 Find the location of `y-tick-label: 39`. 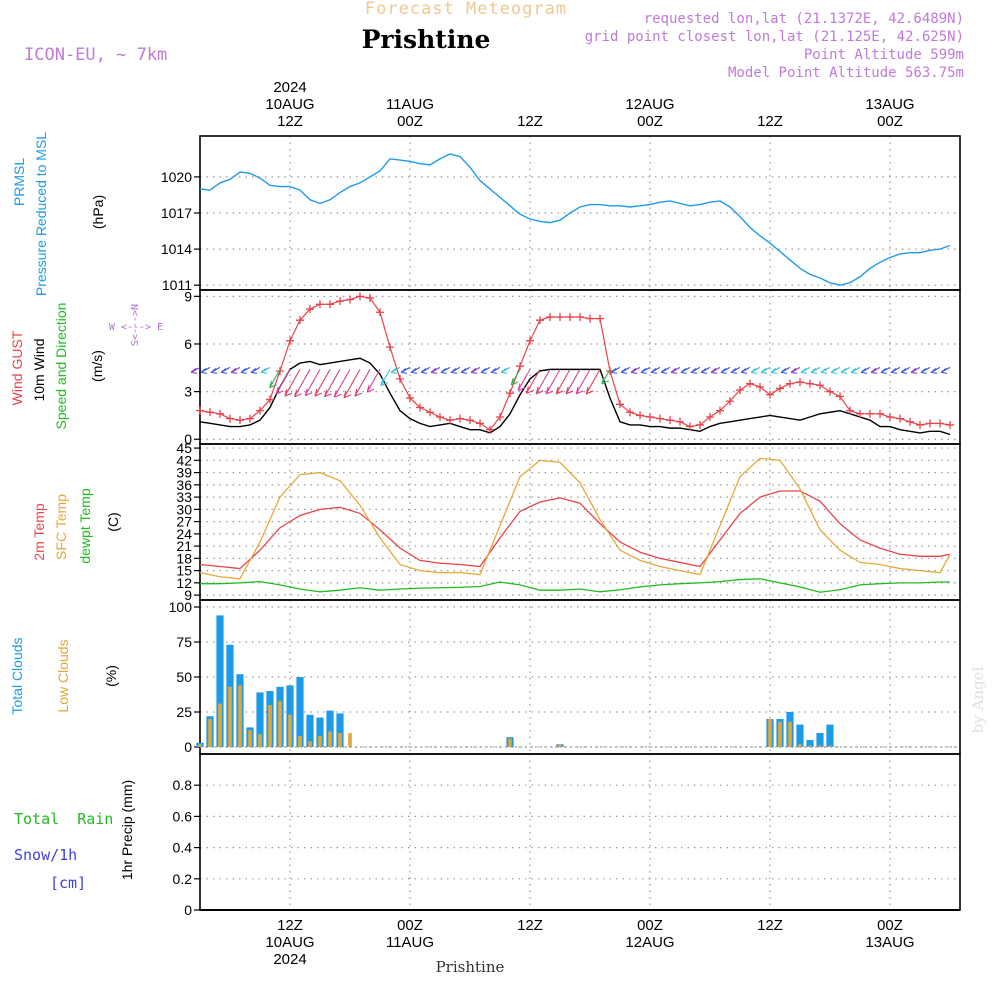

y-tick-label: 39 is located at coordinates (184, 473).